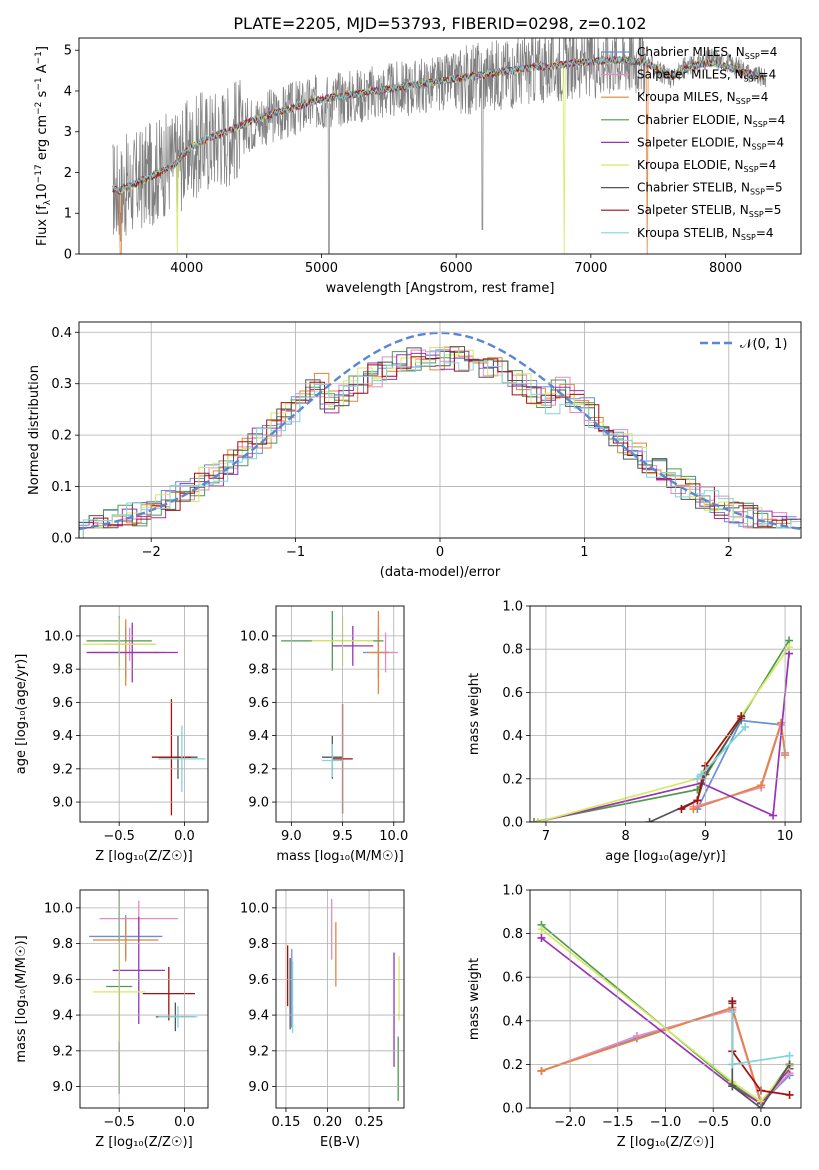  What do you see at coordinates (68, 91) in the screenshot?
I see `y-tick-label: 4` at bounding box center [68, 91].